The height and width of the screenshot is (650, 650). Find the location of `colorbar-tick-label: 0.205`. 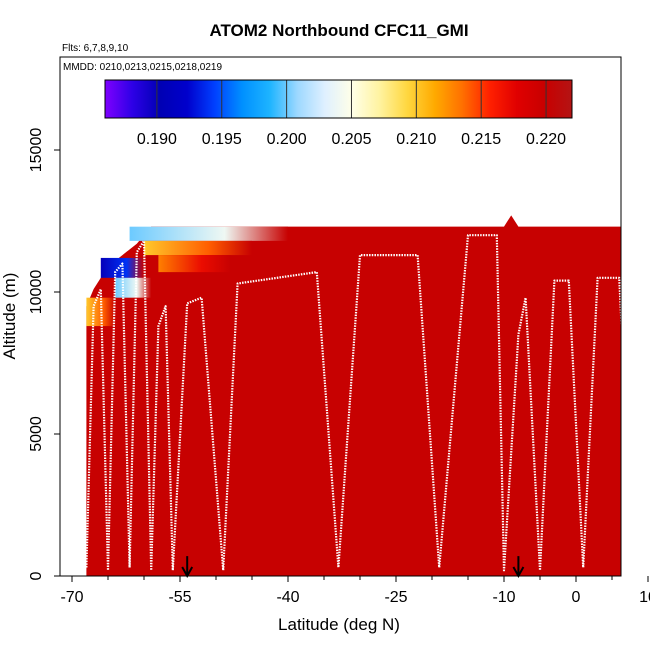

colorbar-tick-label: 0.205 is located at coordinates (351, 139).